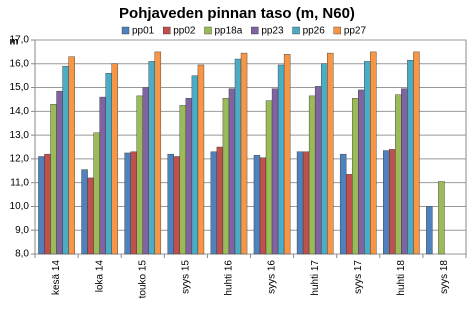 The image size is (474, 310). Describe the element at coordinates (185, 277) in the screenshot. I see `x-tick-label: syys 15` at that location.